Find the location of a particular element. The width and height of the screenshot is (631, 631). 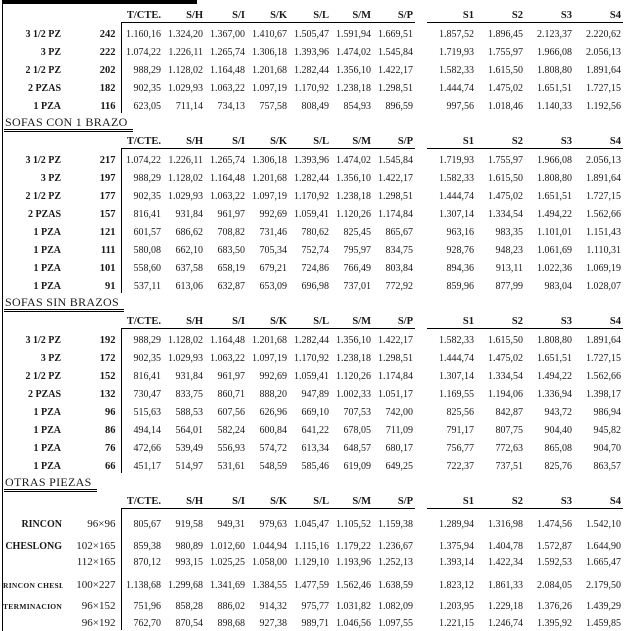

price-cell: 943,72 is located at coordinates (558, 412).